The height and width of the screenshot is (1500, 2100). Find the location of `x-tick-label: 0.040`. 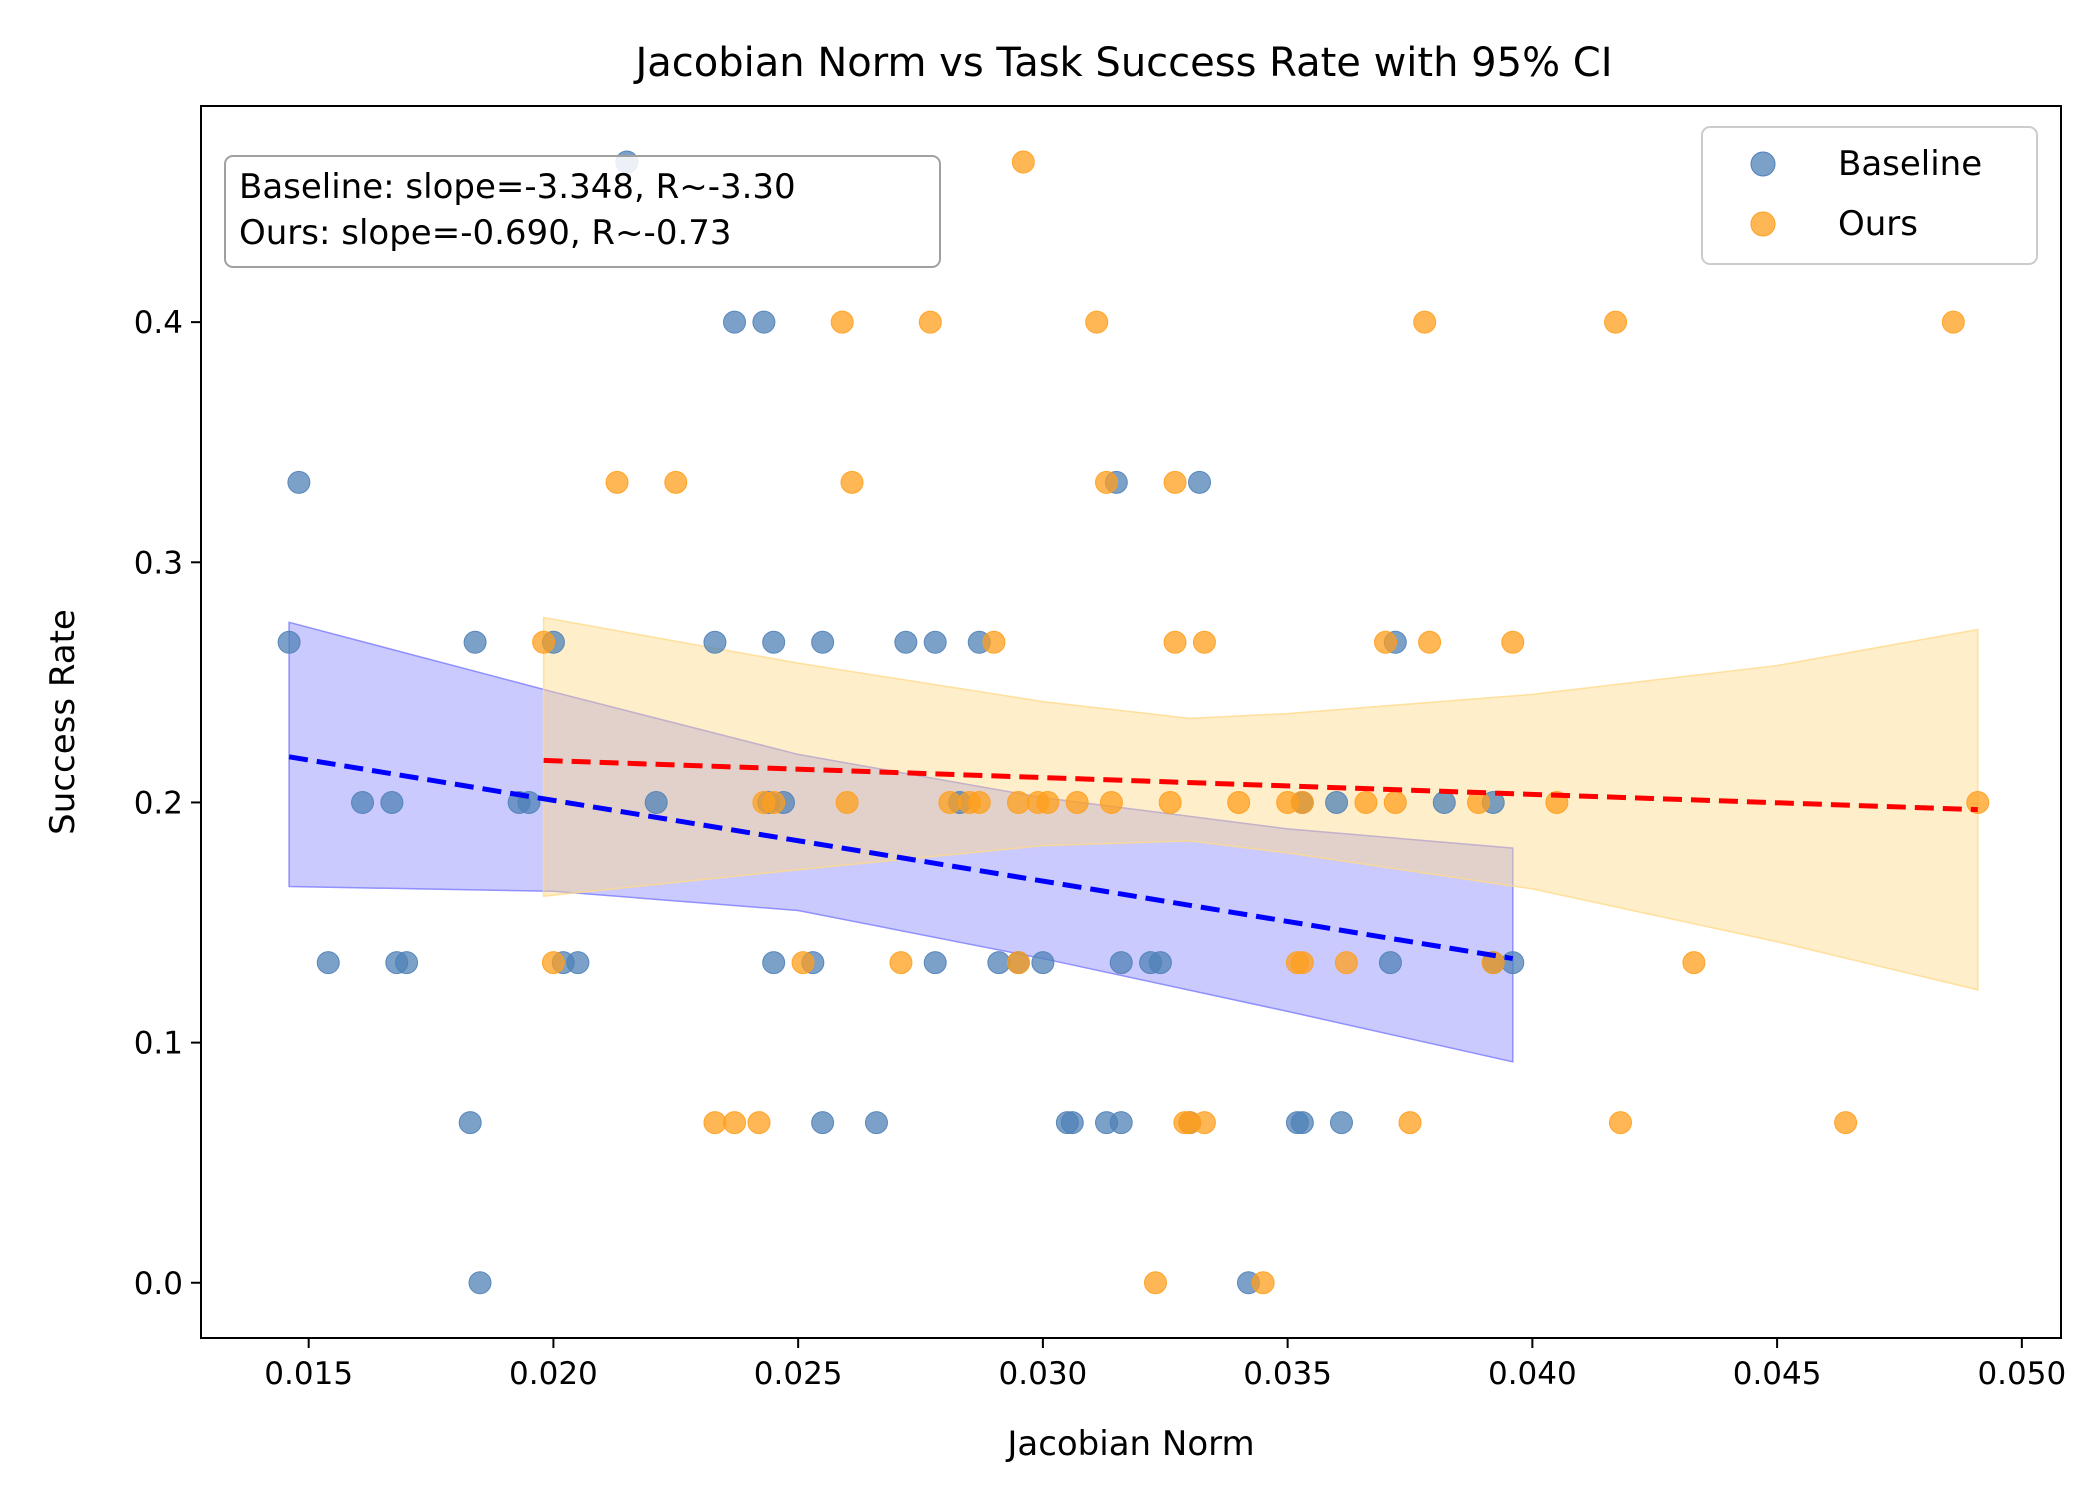

x-tick-label: 0.040 is located at coordinates (1532, 1374).